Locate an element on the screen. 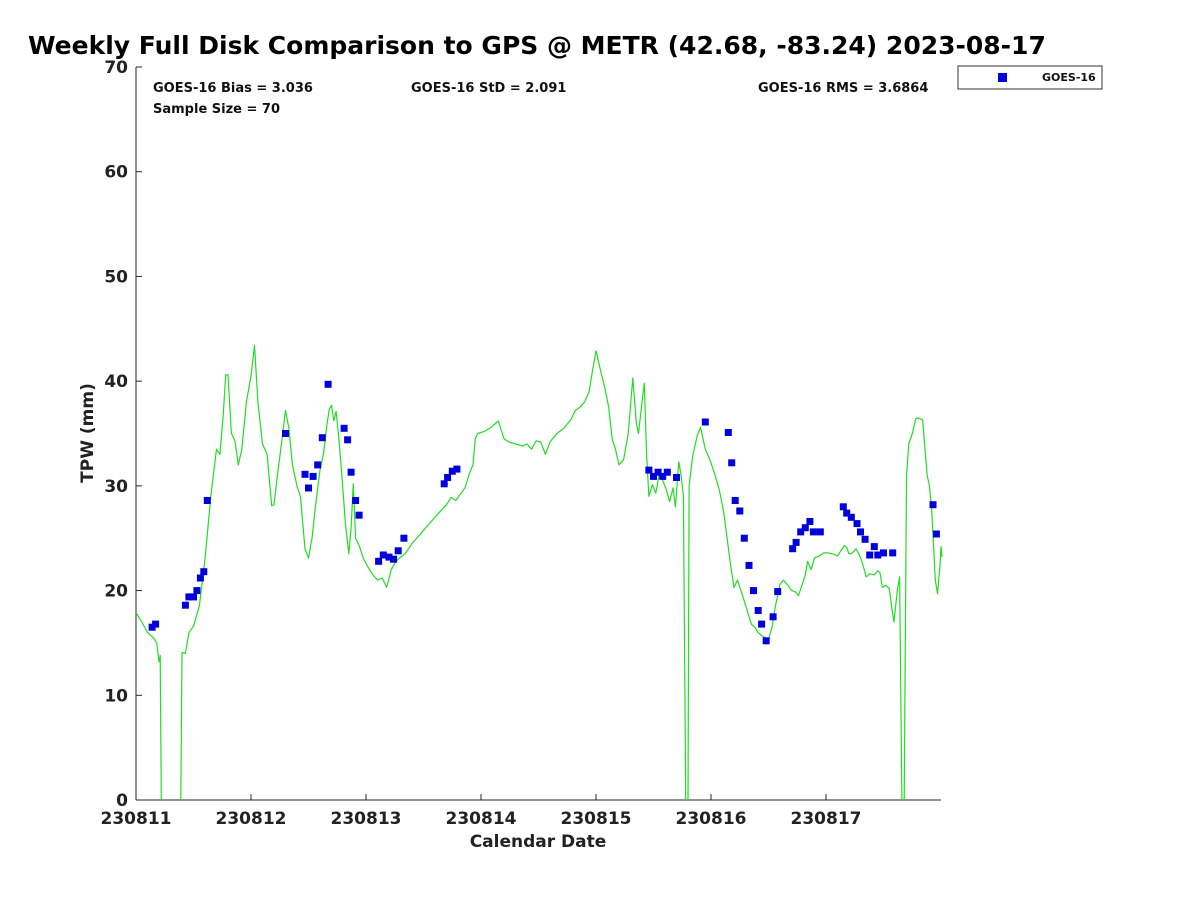 This screenshot has height=905, width=1200. y-tick-label: 70 is located at coordinates (116, 68).